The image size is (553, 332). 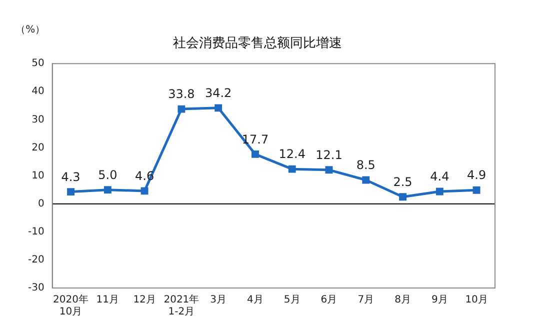 I want to click on x-tick-label: 8月, so click(x=402, y=300).